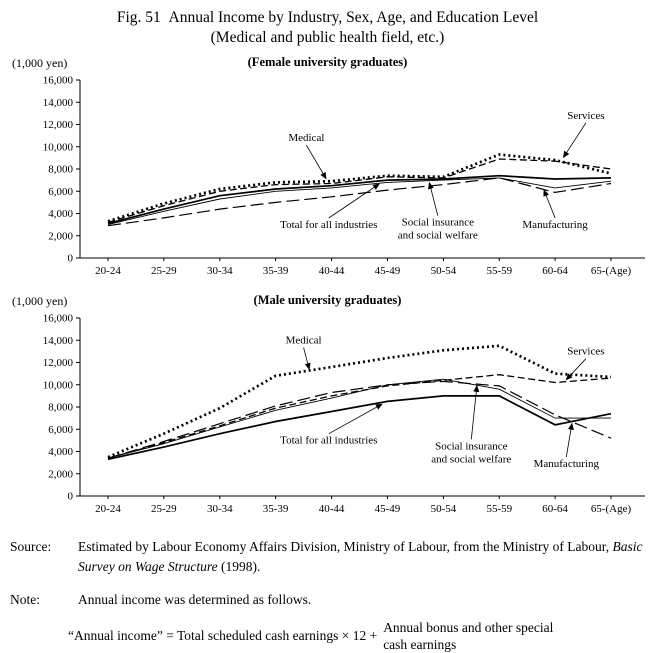 The image size is (655, 653). What do you see at coordinates (327, 38) in the screenshot?
I see `figure-title-line2: (Medical and public health field, etc.)` at bounding box center [327, 38].